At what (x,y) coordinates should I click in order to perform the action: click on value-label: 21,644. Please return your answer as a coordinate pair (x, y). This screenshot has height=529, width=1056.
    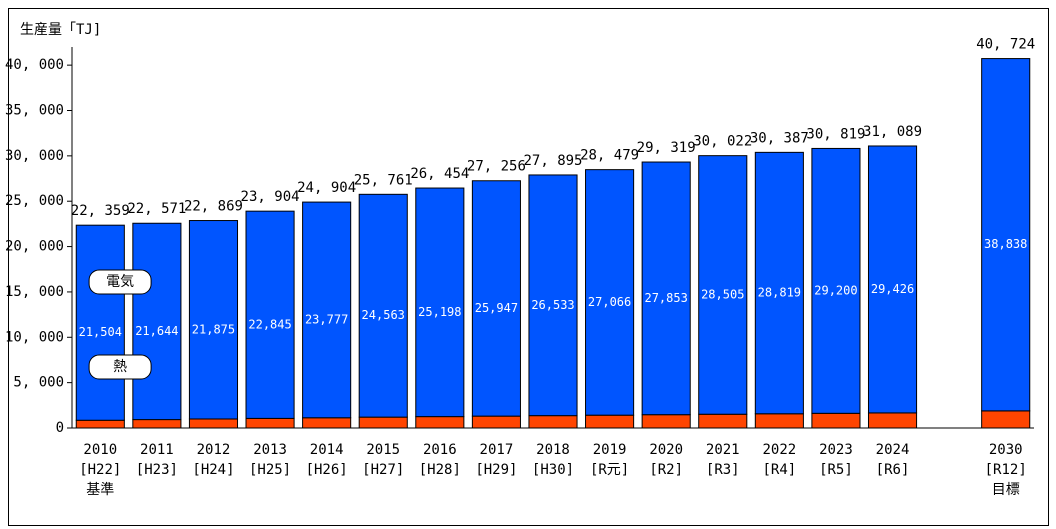
    Looking at the image, I should click on (156, 331).